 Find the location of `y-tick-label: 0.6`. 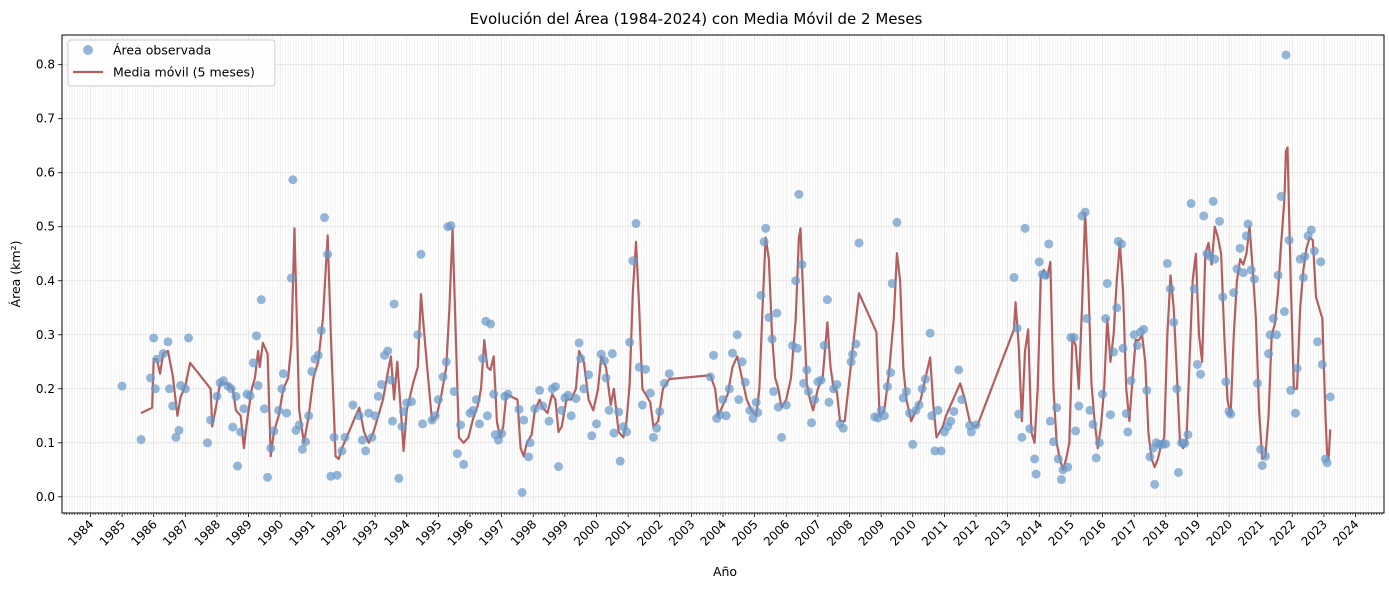

y-tick-label: 0.6 is located at coordinates (45, 173).